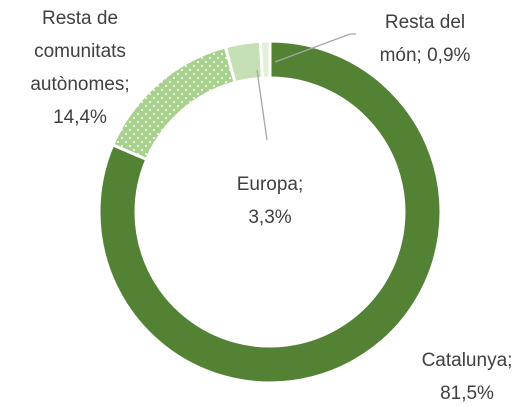  I want to click on value-label: 3,3%, so click(270, 217).